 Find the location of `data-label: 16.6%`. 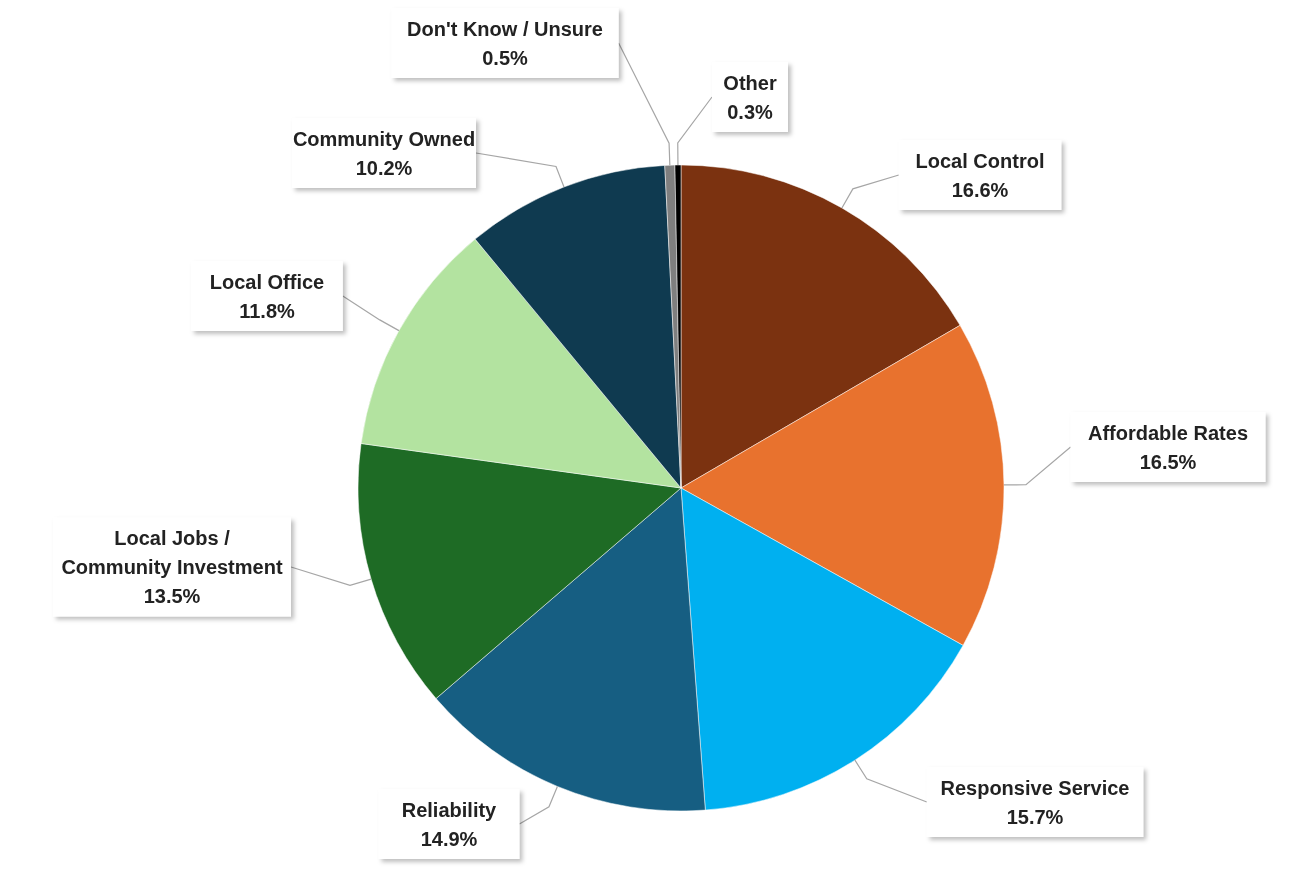

data-label: 16.6% is located at coordinates (980, 189).